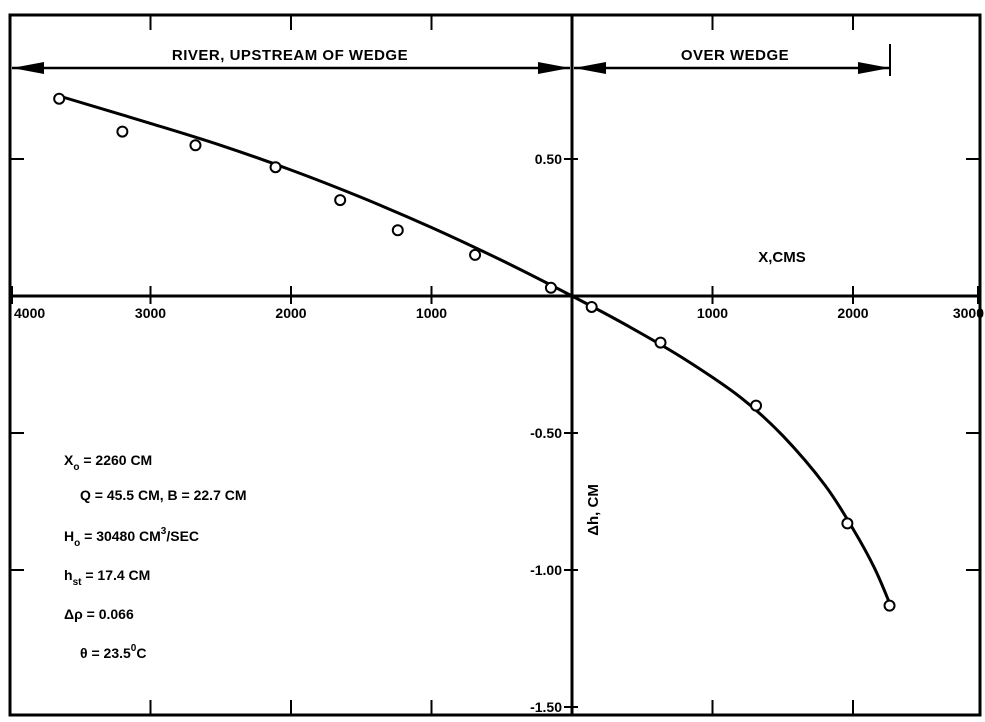 The width and height of the screenshot is (985, 722). I want to click on y-tick-label-0: 0.50, so click(548, 159).